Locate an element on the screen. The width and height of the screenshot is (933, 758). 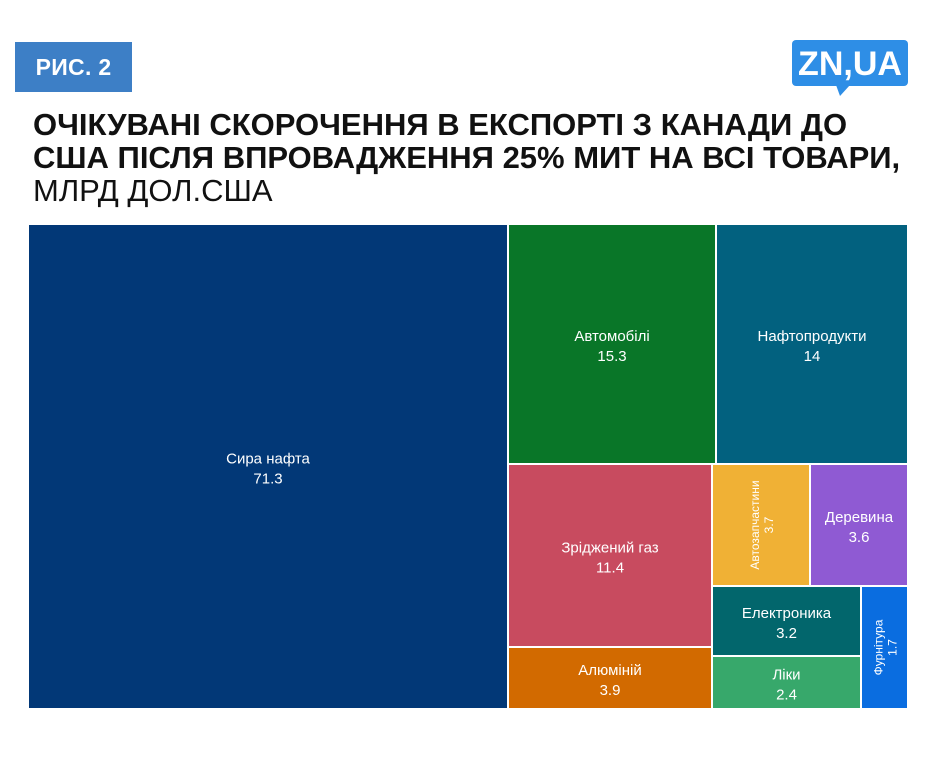
tile-label: Електроника is located at coordinates (787, 613).